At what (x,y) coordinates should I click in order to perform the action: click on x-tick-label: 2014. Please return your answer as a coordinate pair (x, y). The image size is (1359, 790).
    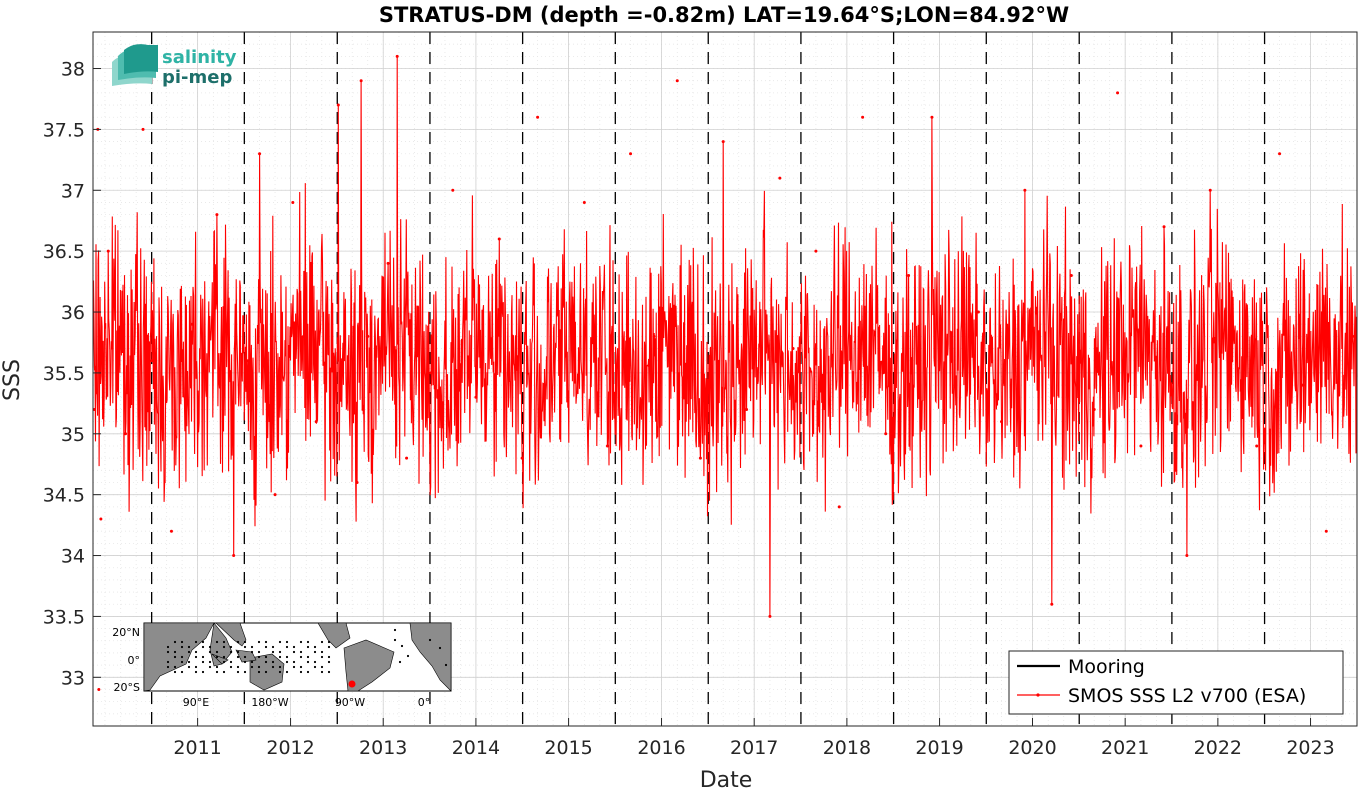
    Looking at the image, I should click on (476, 748).